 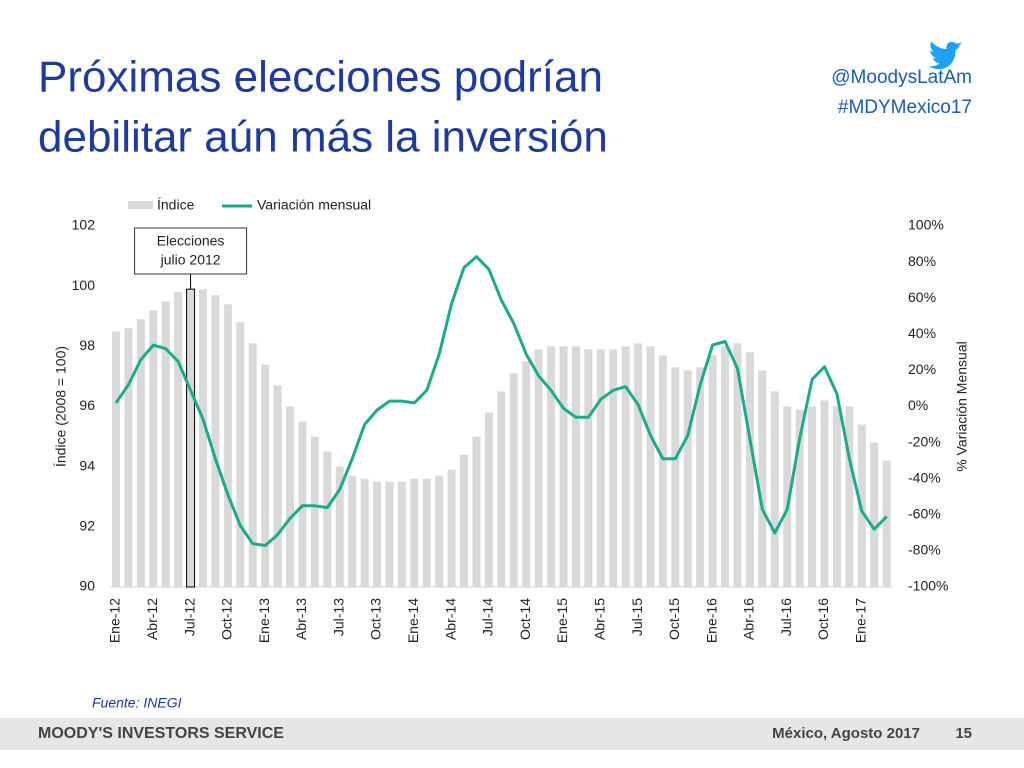 I want to click on y2-tick-label: 80%, so click(x=922, y=261).